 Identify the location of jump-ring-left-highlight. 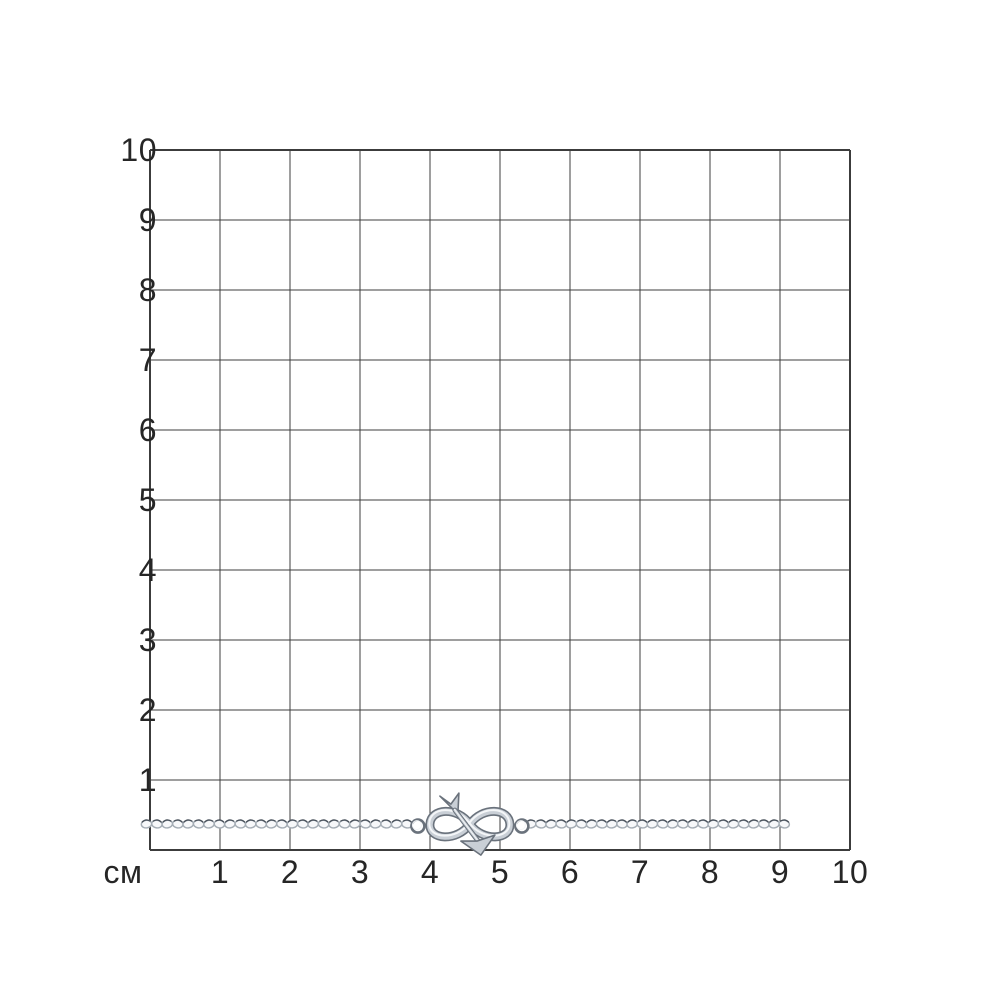
(416, 825).